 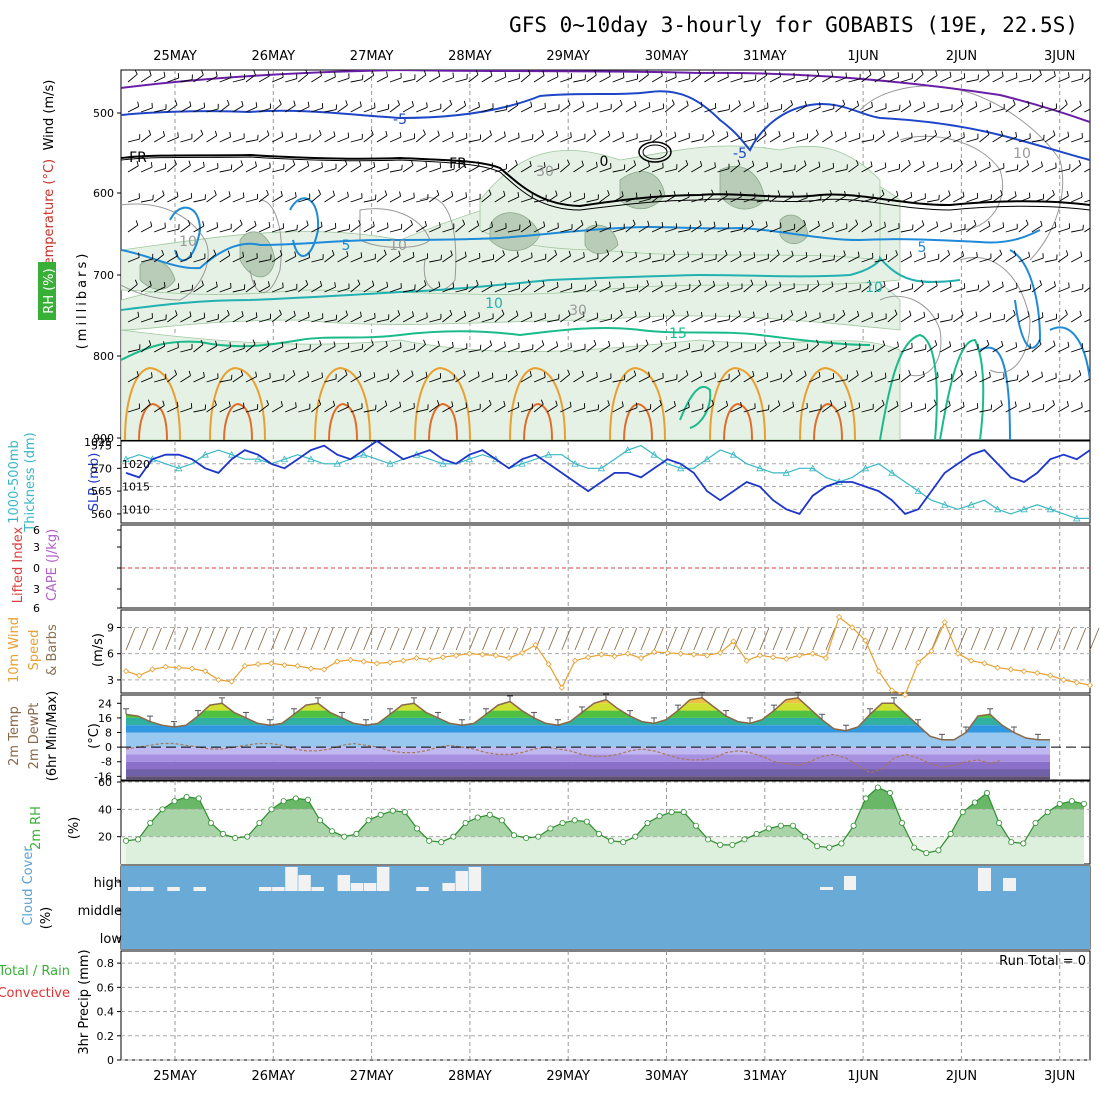 I want to click on lifted-index-tick: 0, so click(x=36, y=568).